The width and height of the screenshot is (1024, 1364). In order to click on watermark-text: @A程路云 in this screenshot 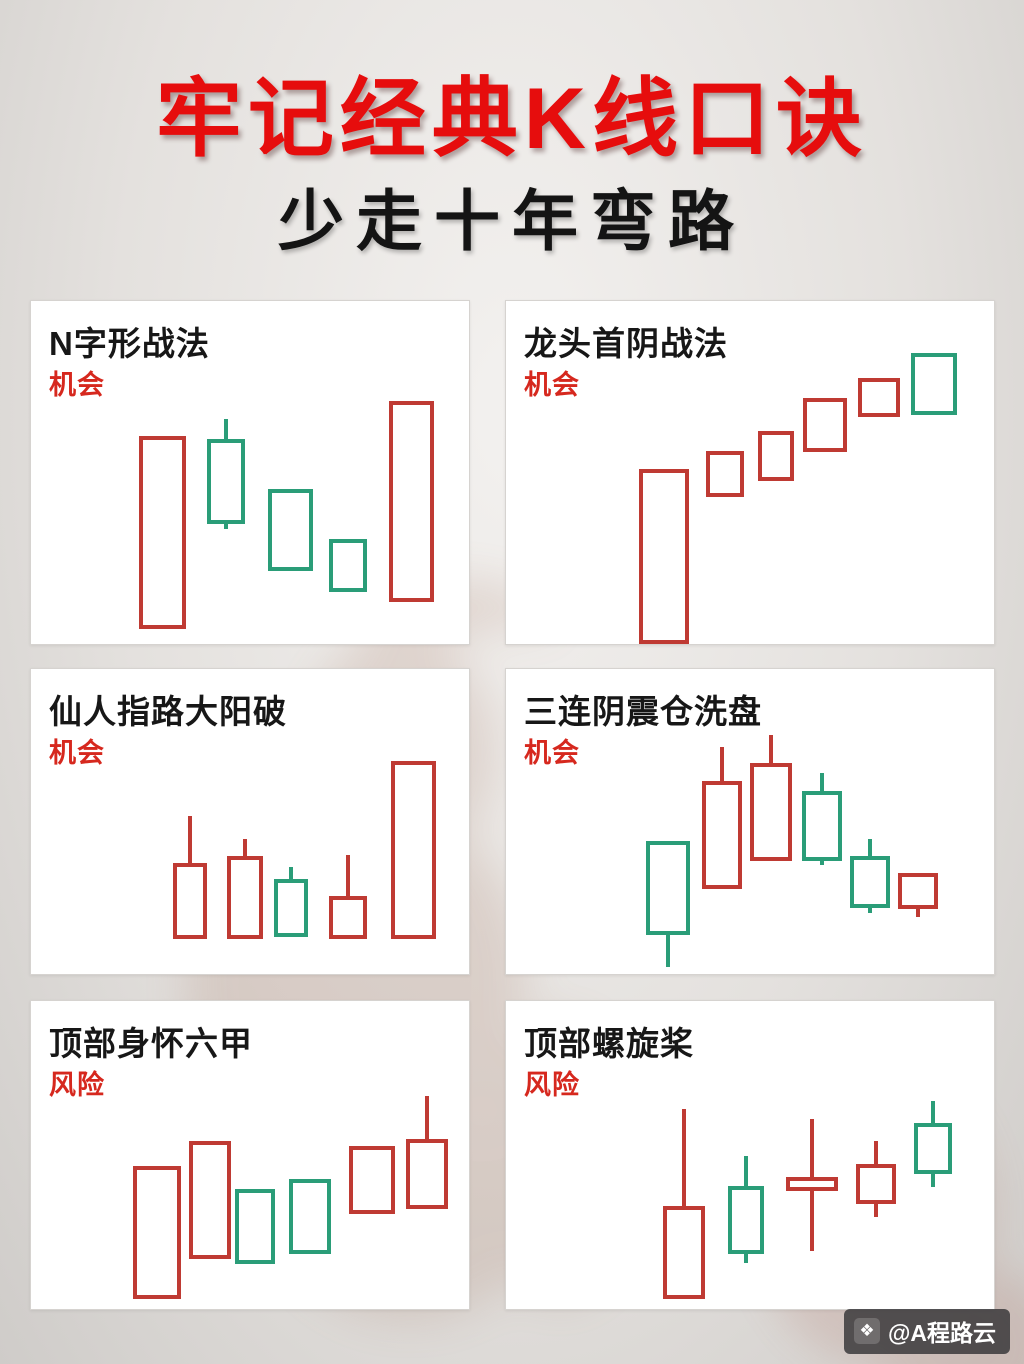, I will do `click(941, 1333)`.